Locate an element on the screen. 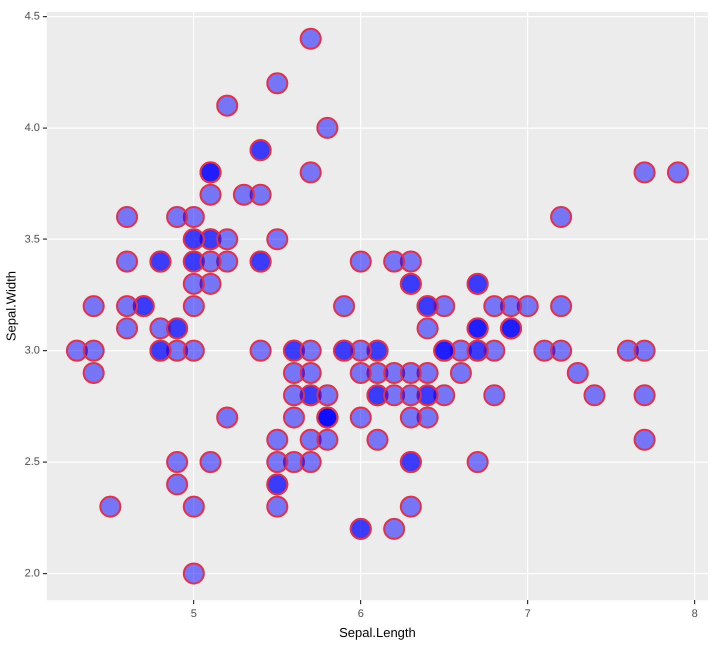 The width and height of the screenshot is (720, 645). x-tick-label: 8 is located at coordinates (695, 614).